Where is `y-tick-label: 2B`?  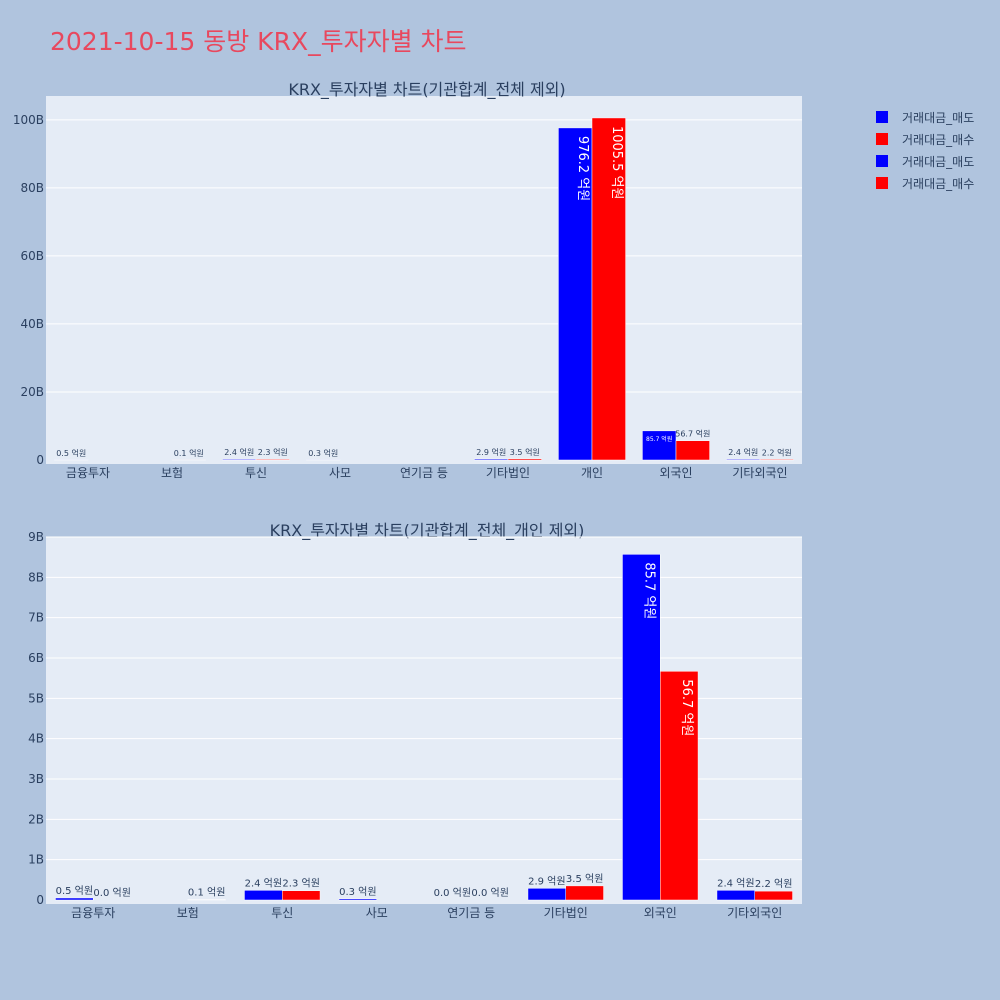 y-tick-label: 2B is located at coordinates (36, 819).